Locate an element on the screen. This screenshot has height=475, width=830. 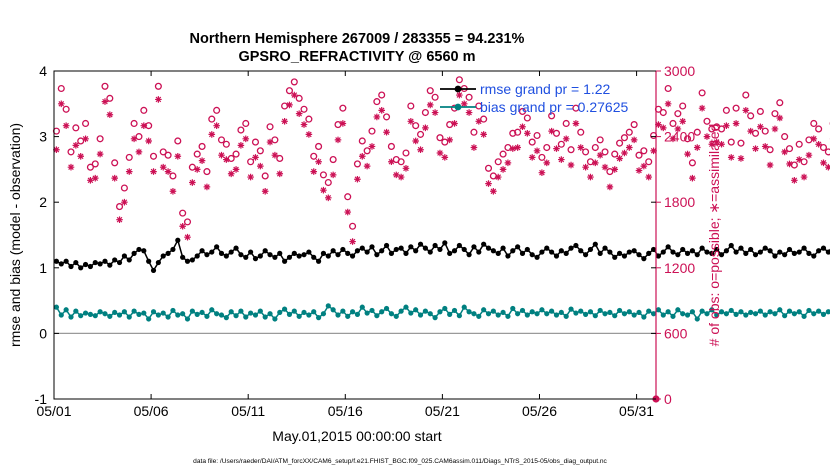
legend-bias-label: bias grand pr = 0.27625 is located at coordinates (554, 107).